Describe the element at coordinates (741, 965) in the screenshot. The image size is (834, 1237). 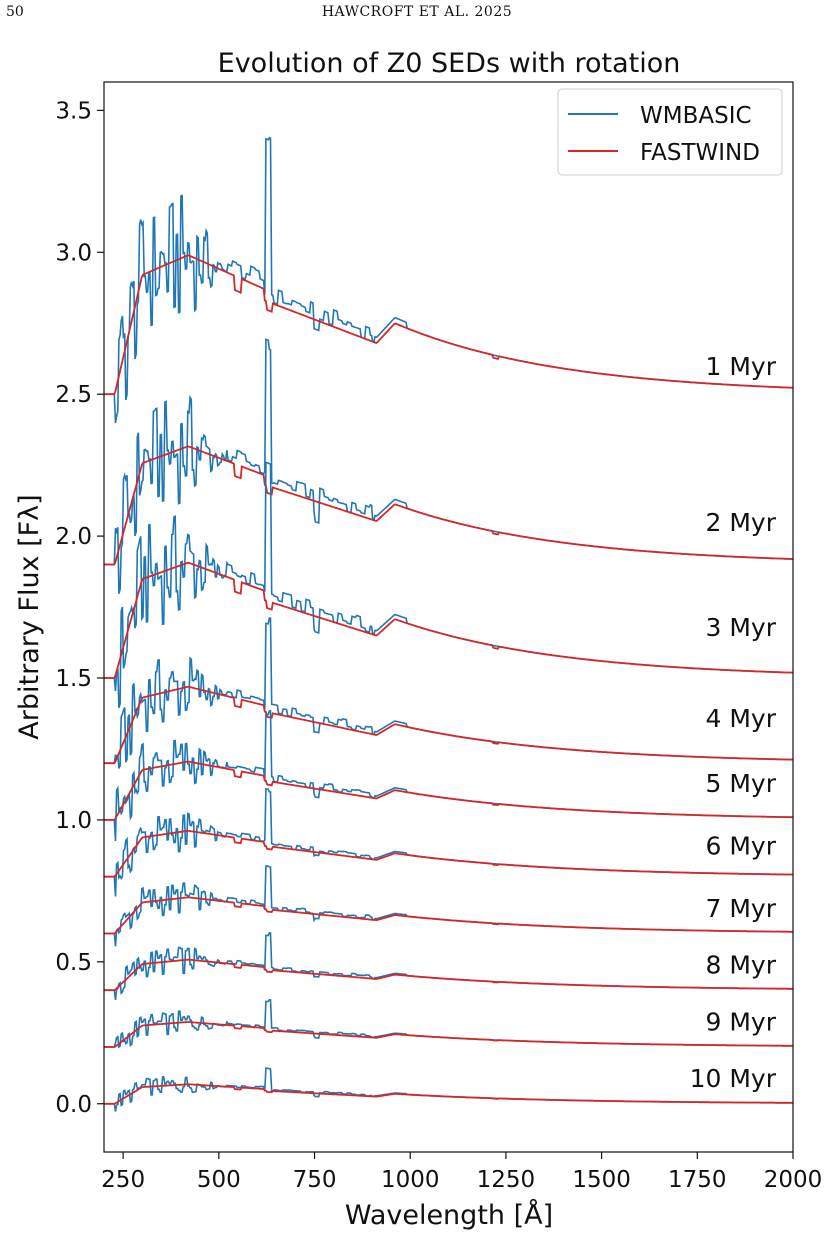
I see `age-label: 8 Myr` at that location.